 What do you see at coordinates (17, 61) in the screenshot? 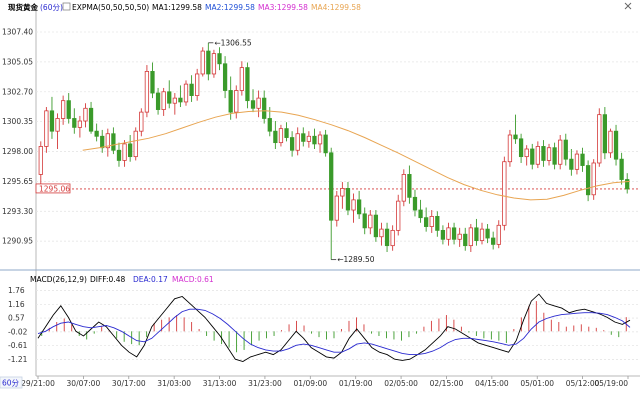
I see `price-tick-label: 1305.05` at bounding box center [17, 61].